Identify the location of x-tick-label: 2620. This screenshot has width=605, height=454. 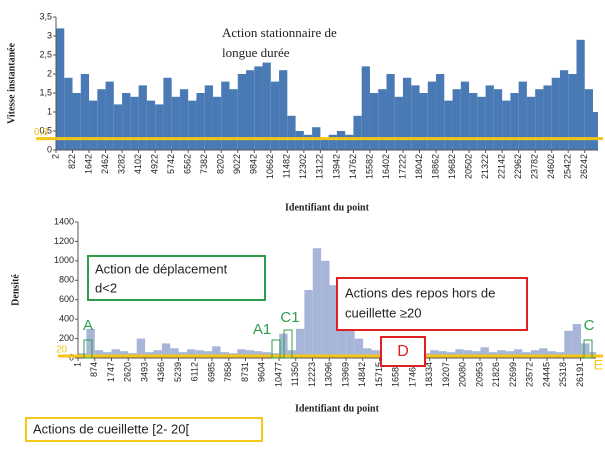
(128, 372).